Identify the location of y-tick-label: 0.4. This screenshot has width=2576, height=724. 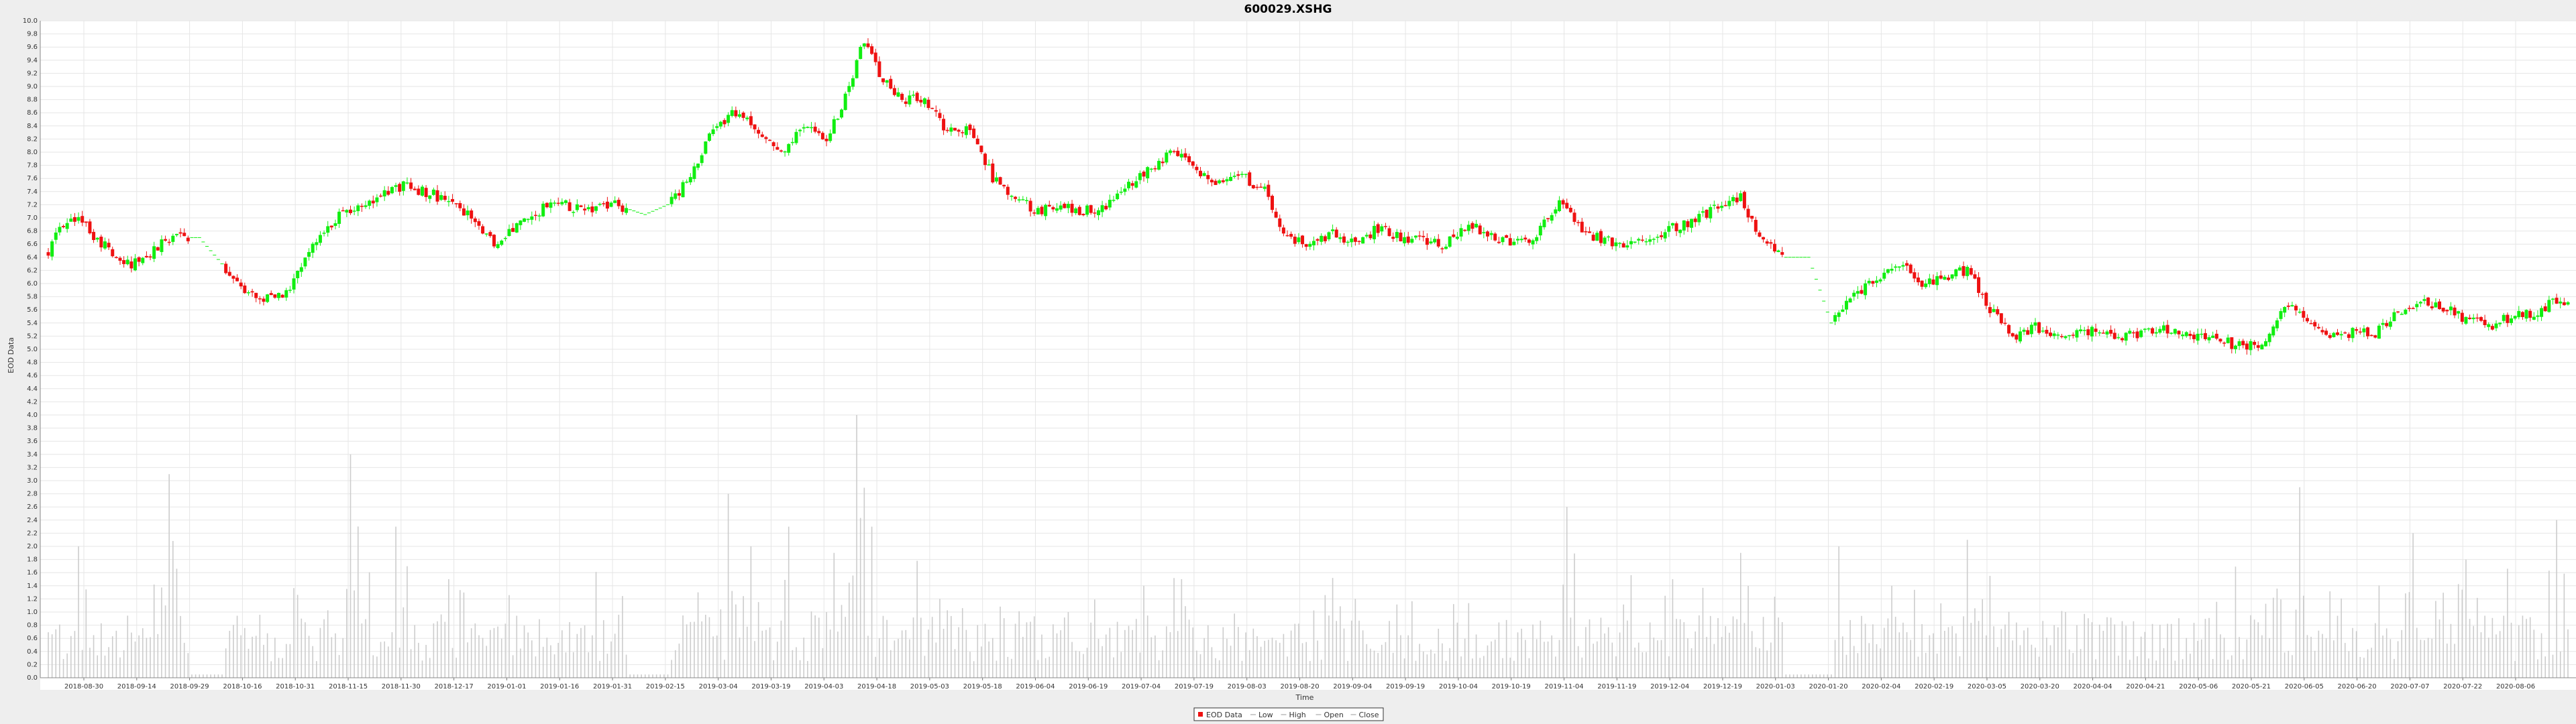
(32, 652).